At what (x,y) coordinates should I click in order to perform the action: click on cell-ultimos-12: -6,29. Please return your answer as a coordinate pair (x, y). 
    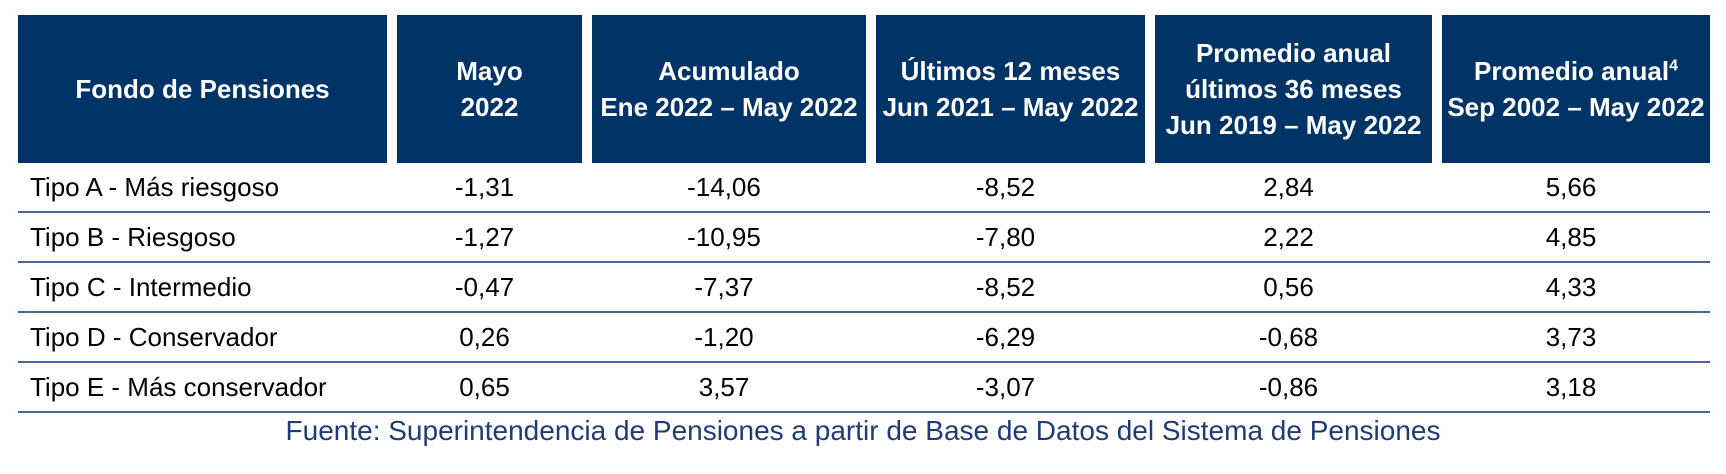
    Looking at the image, I should click on (1005, 338).